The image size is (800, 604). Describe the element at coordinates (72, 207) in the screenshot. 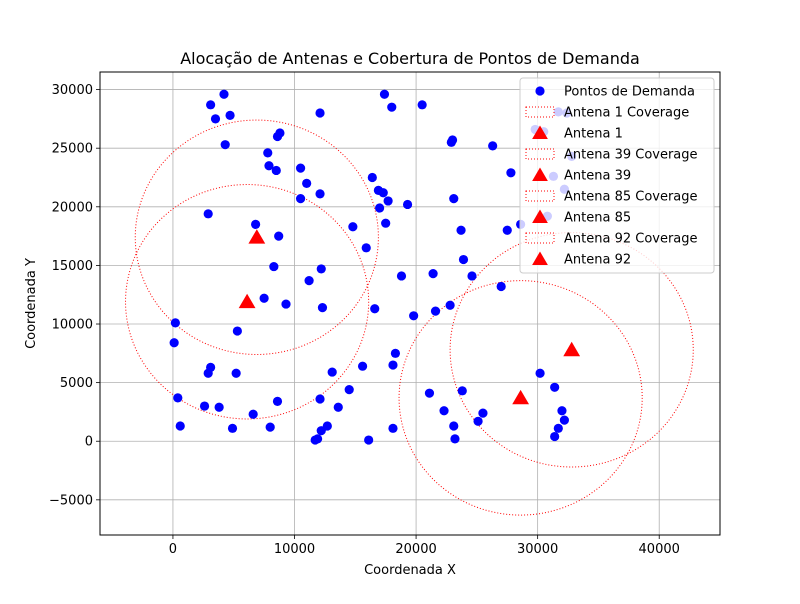

I see `y-tick-label: 20000` at that location.